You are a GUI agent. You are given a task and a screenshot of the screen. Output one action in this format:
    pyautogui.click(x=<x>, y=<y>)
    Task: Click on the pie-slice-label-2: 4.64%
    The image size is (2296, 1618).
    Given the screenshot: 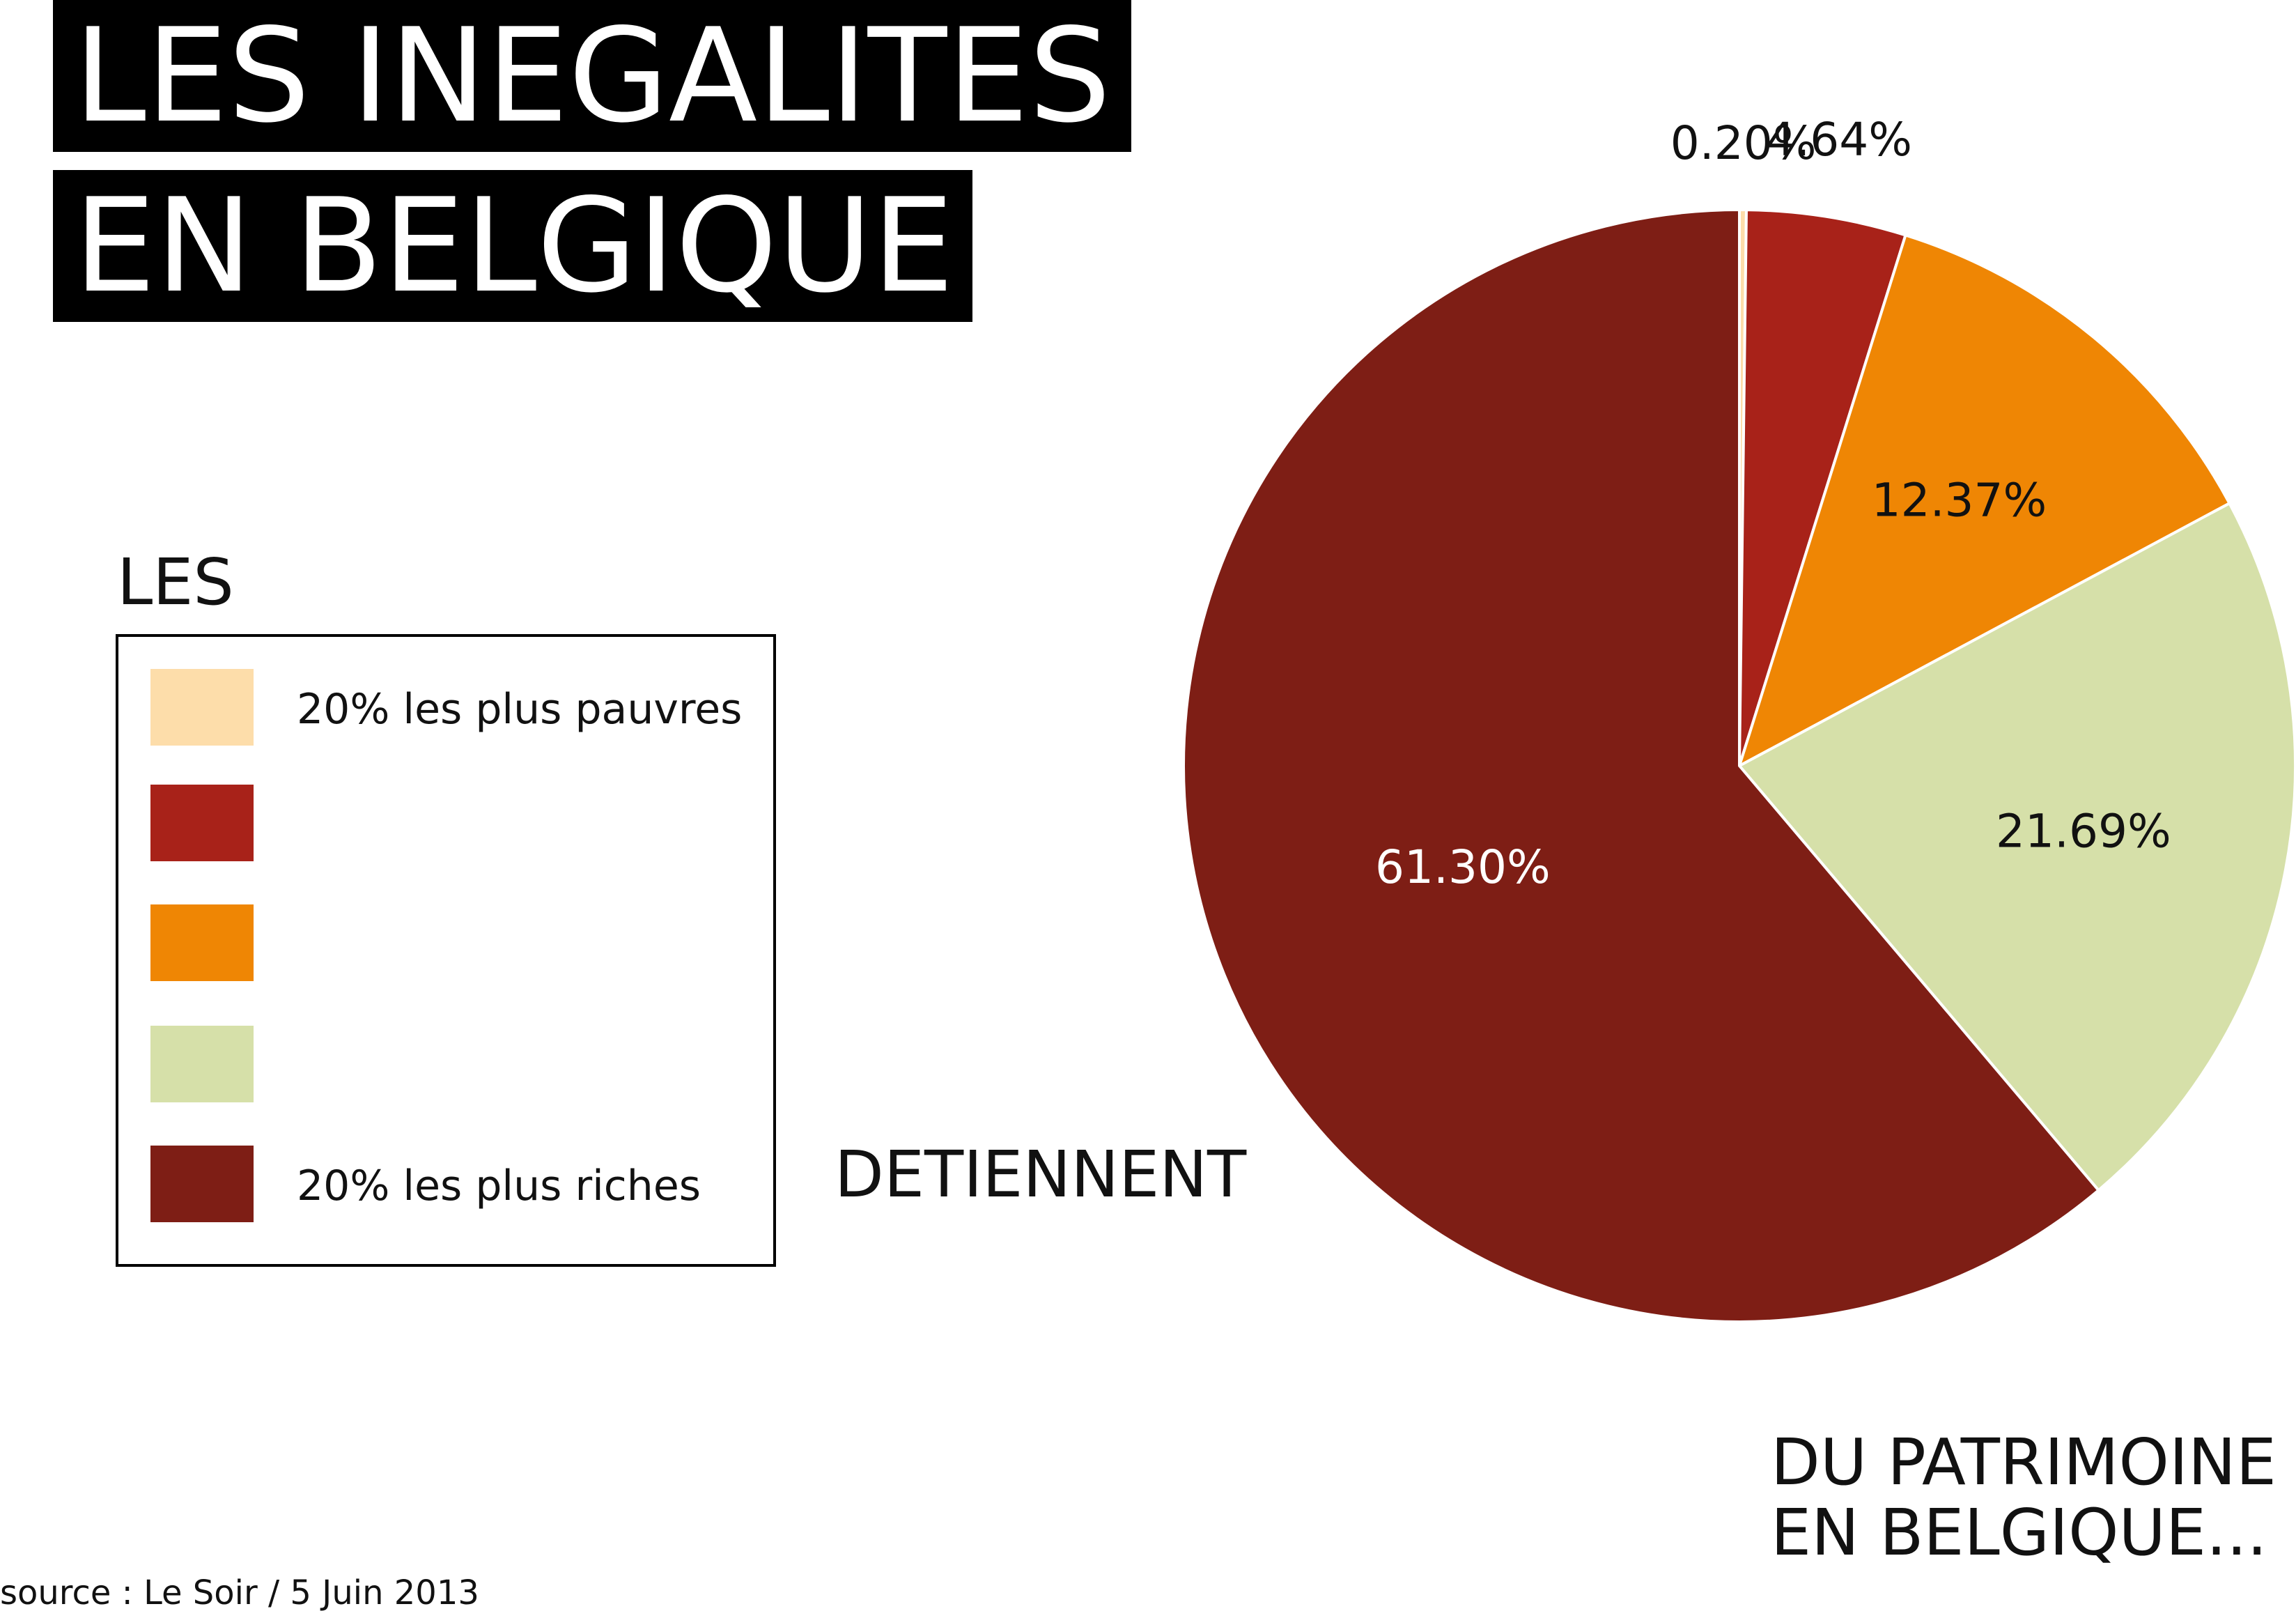 What is the action you would take?
    pyautogui.click(x=1839, y=140)
    